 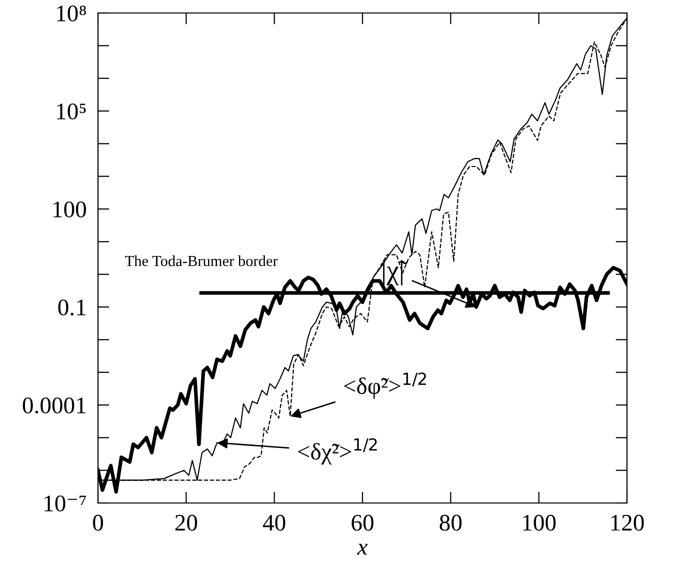 I want to click on y-tick-label: 10⁸, so click(x=71, y=13).